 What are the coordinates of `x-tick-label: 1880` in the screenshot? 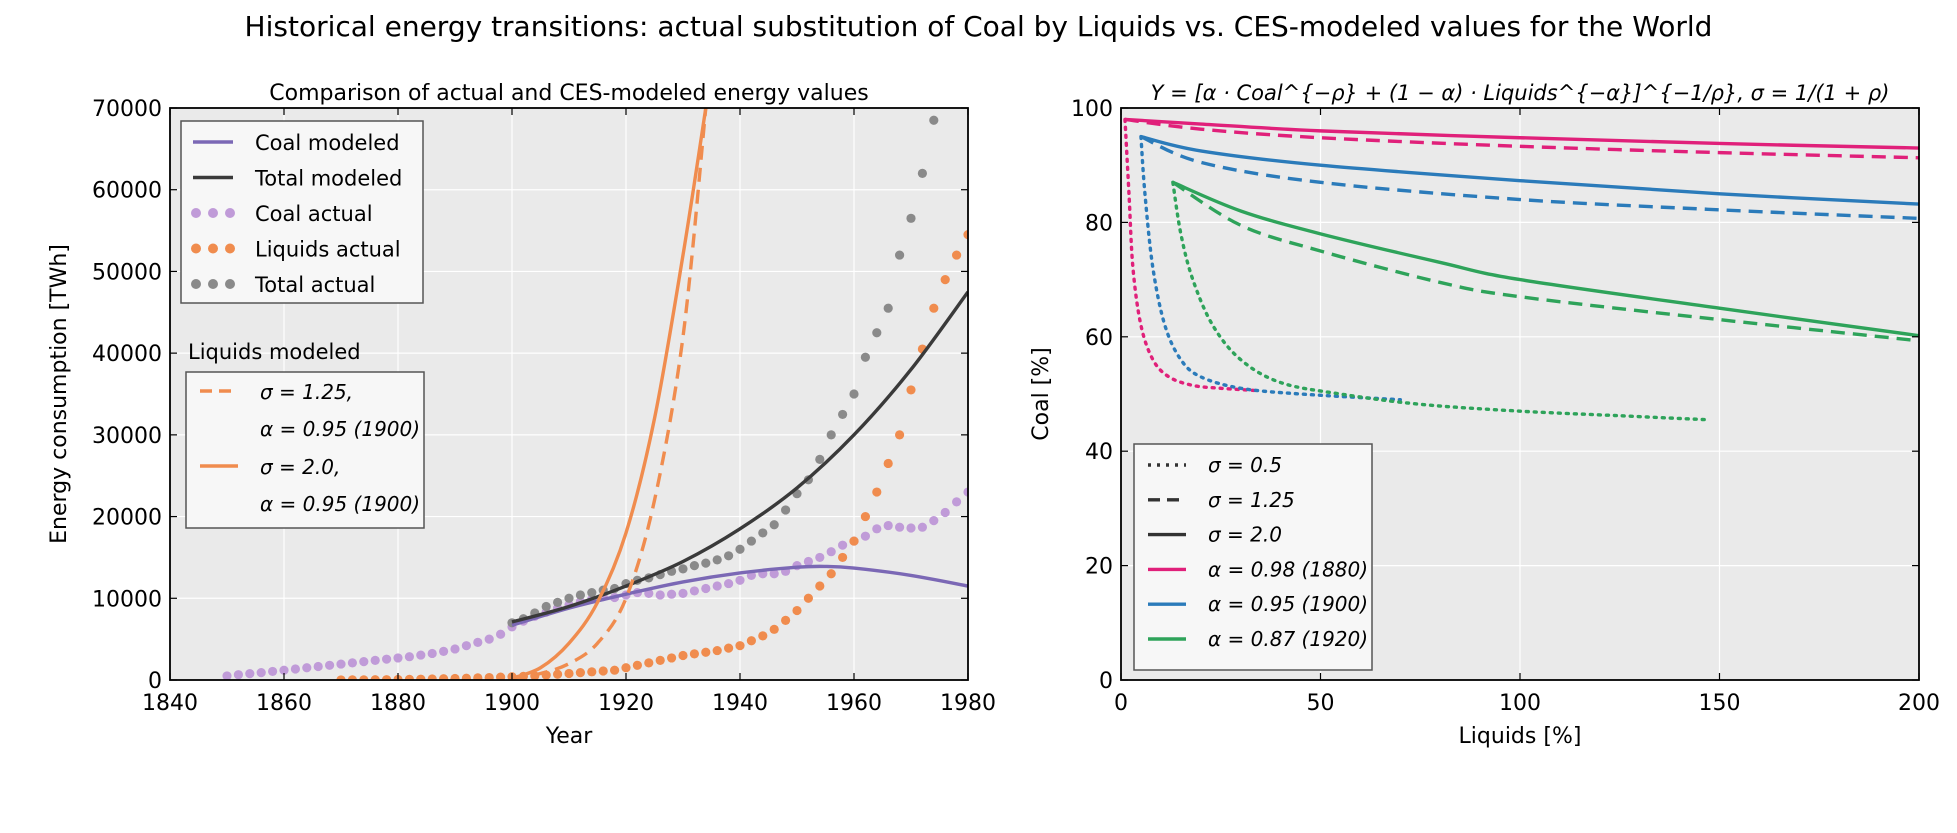 It's located at (398, 703).